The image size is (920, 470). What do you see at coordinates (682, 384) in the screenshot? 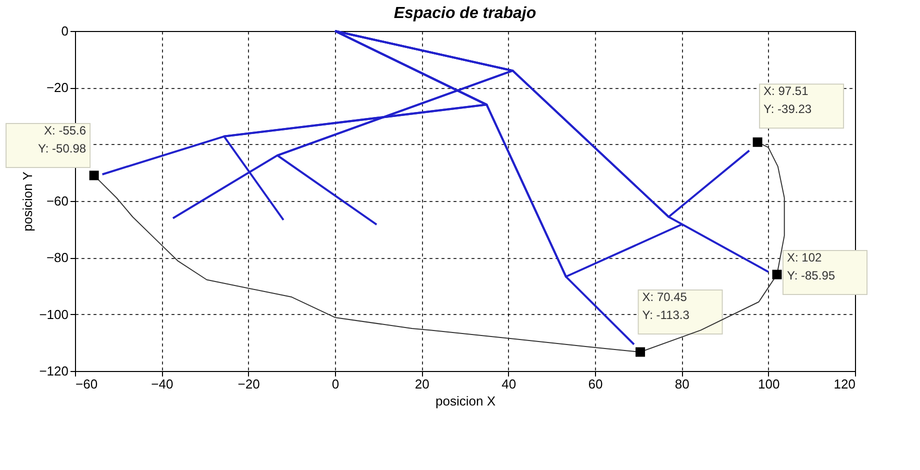
I see `x-tick-label: 80` at bounding box center [682, 384].